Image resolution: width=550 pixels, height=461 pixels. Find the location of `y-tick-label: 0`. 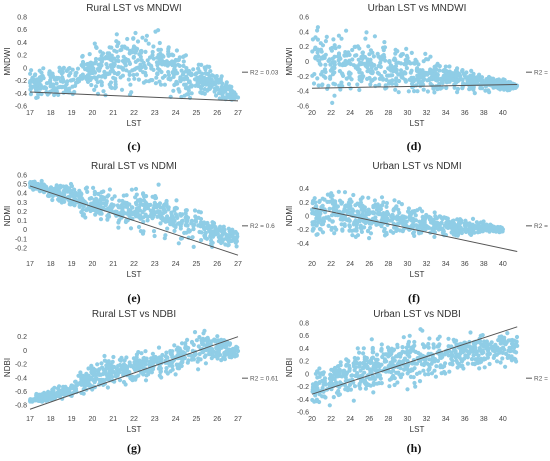

y-tick-label: 0 is located at coordinates (307, 217).